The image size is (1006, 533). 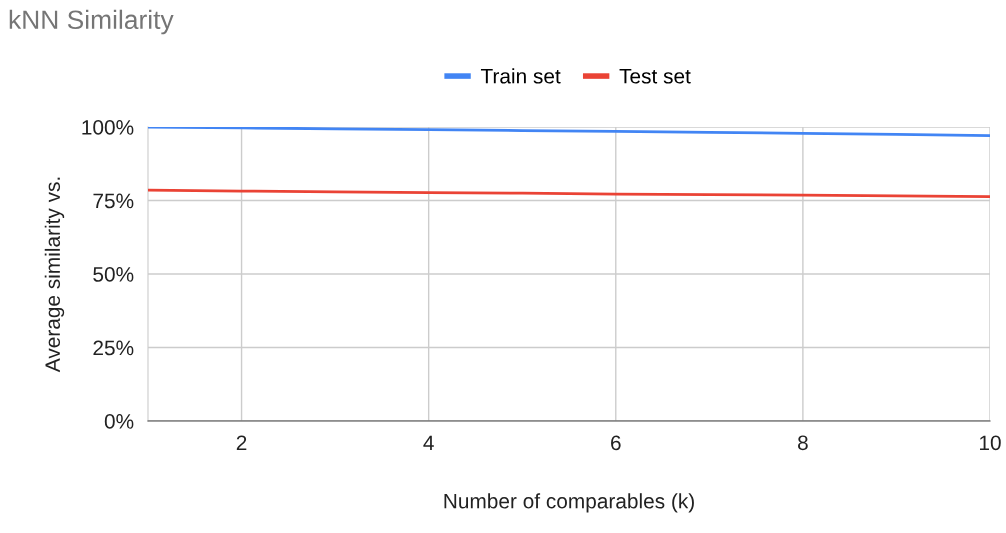 What do you see at coordinates (803, 443) in the screenshot?
I see `x-tick-label: 8` at bounding box center [803, 443].